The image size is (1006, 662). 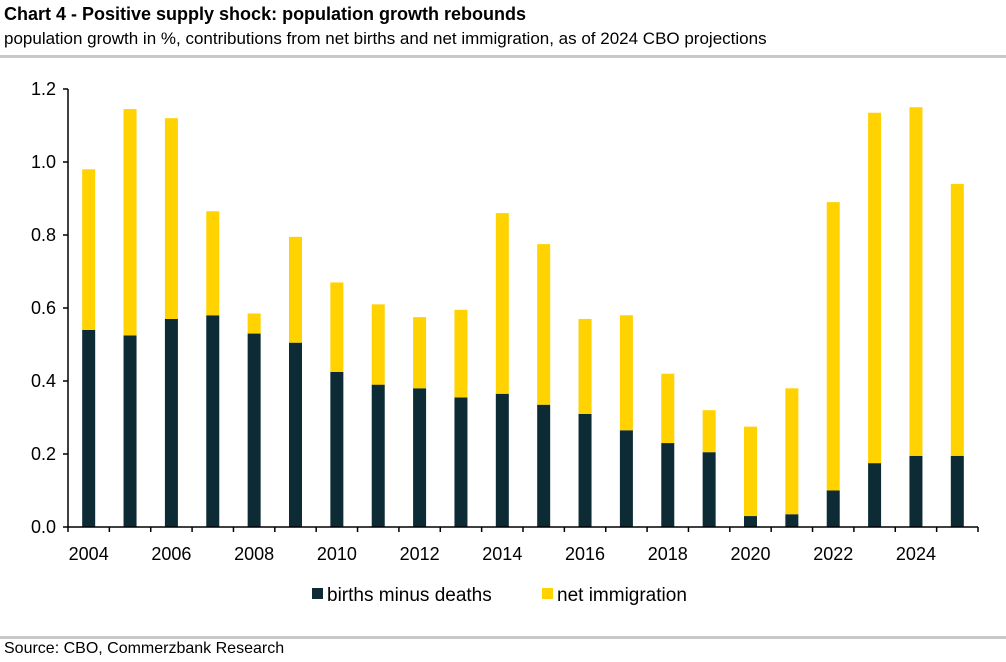 I want to click on bar-net-immigration-2015, so click(x=544, y=324).